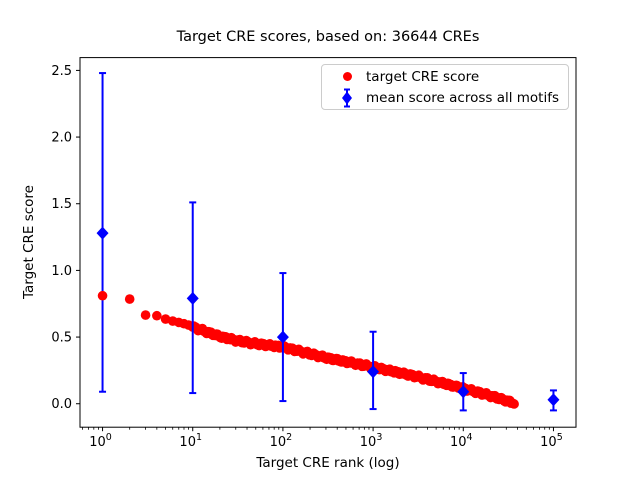 The image size is (640, 480). What do you see at coordinates (190, 441) in the screenshot?
I see `svg-text: 10¹` at bounding box center [190, 441].